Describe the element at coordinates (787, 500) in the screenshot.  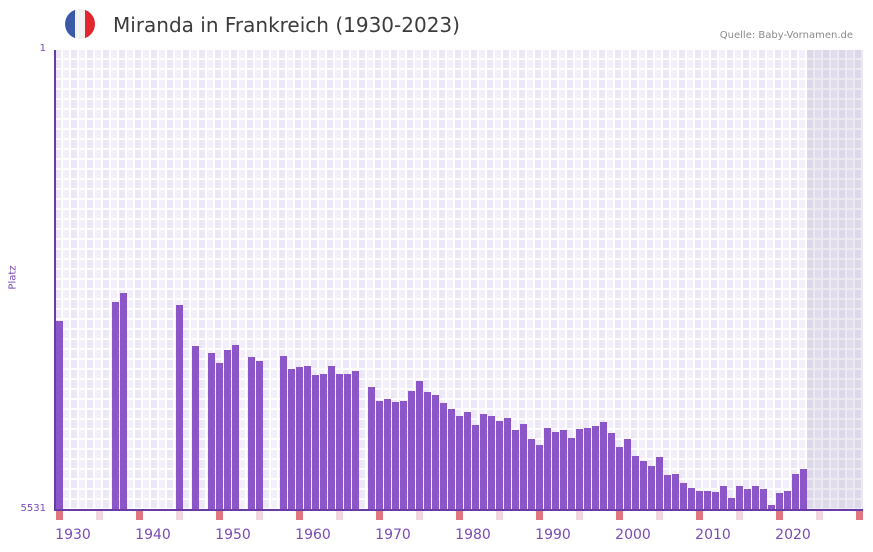
I see `bar-2021` at that location.